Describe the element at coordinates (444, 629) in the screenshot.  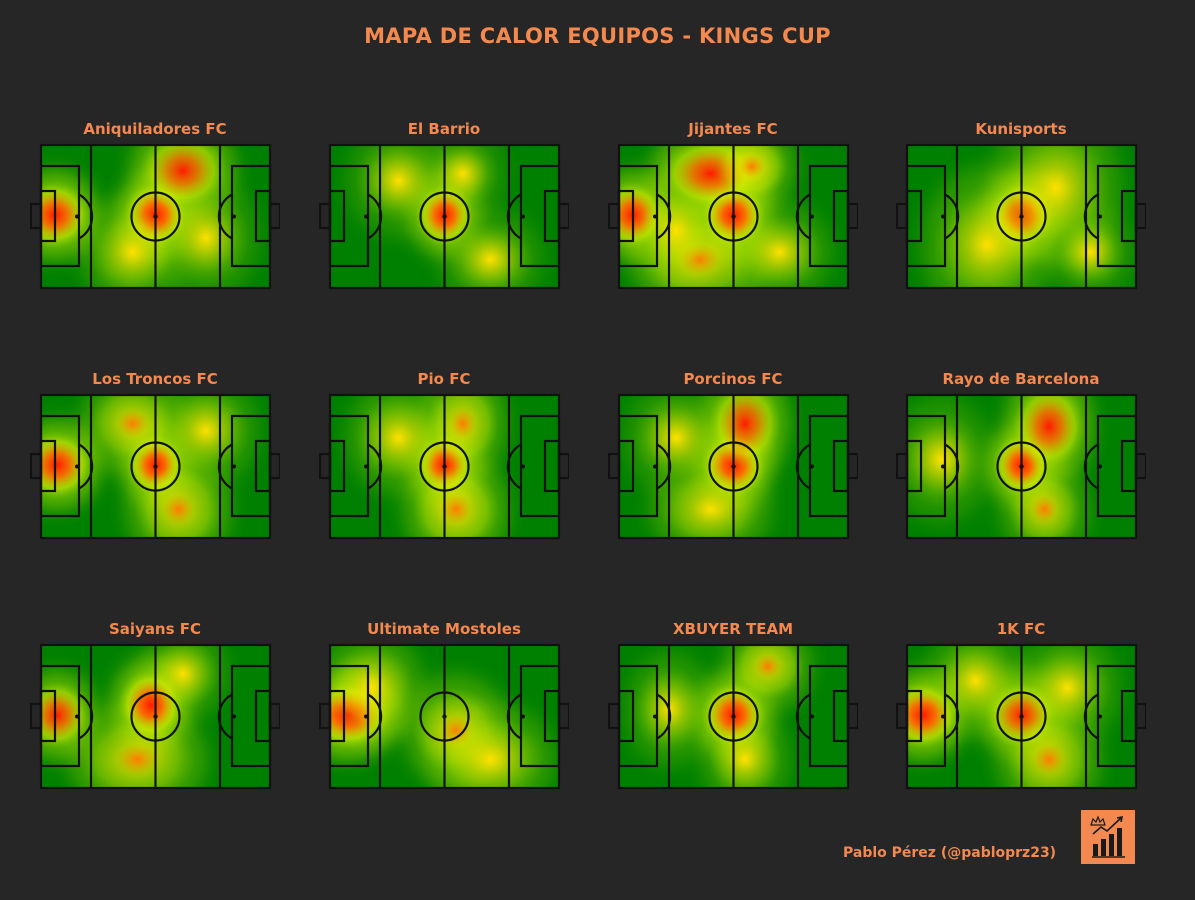
I see `team-name: Ultimate Mostoles` at that location.